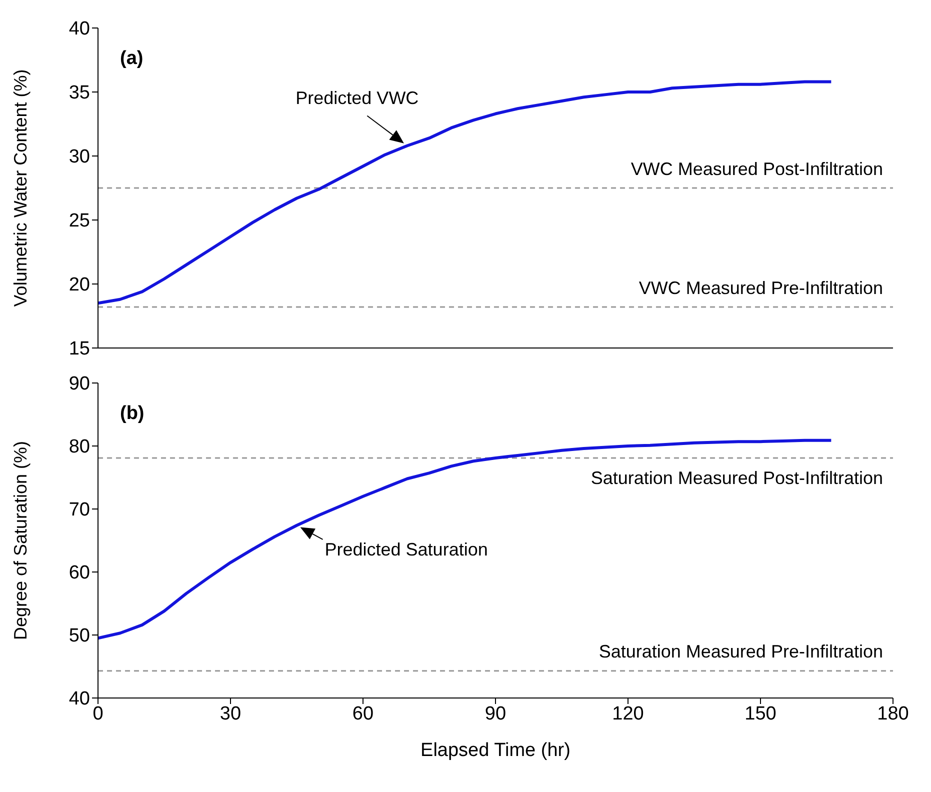 The width and height of the screenshot is (931, 792). I want to click on y-tick-label: 20, so click(79, 285).